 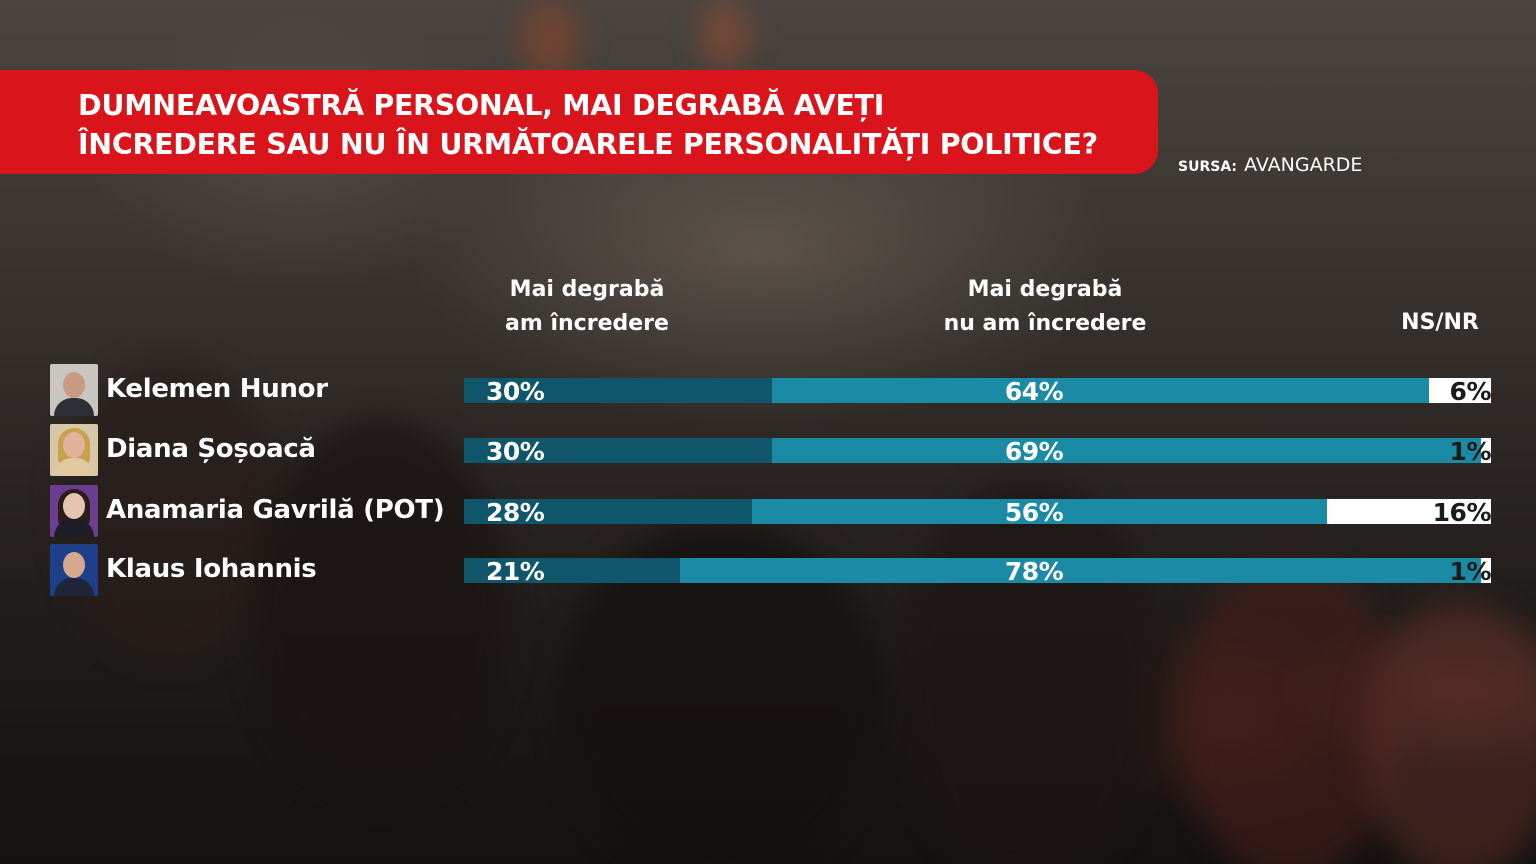 I want to click on value-label-nsnr: 6%, so click(x=1470, y=391).